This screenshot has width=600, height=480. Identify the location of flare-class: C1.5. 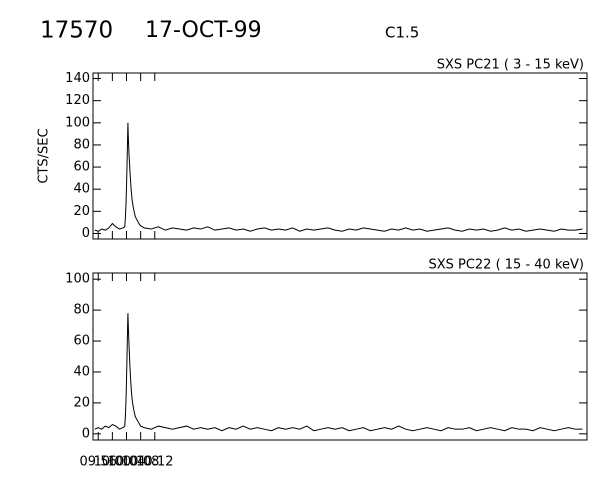
(402, 33).